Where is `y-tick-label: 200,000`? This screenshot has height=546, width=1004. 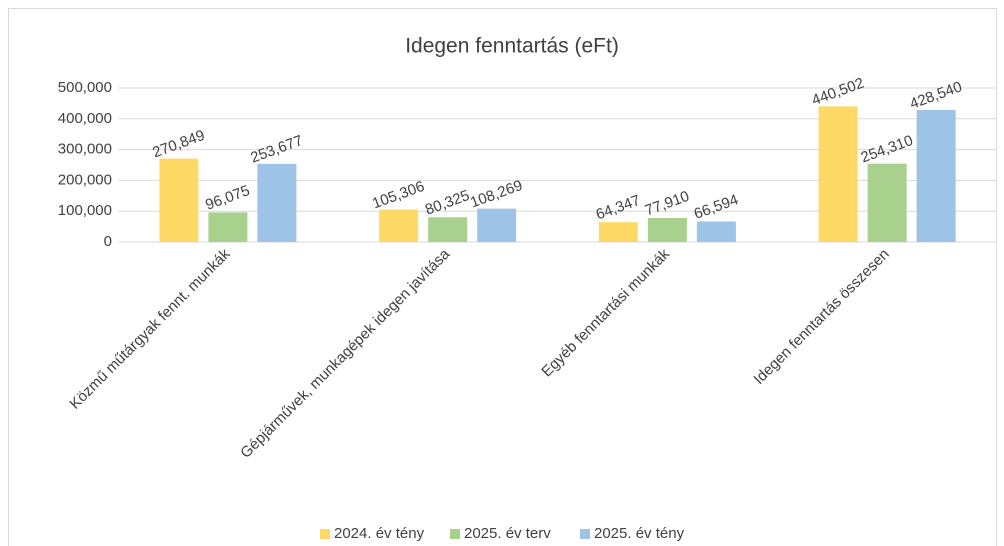
y-tick-label: 200,000 is located at coordinates (85, 179).